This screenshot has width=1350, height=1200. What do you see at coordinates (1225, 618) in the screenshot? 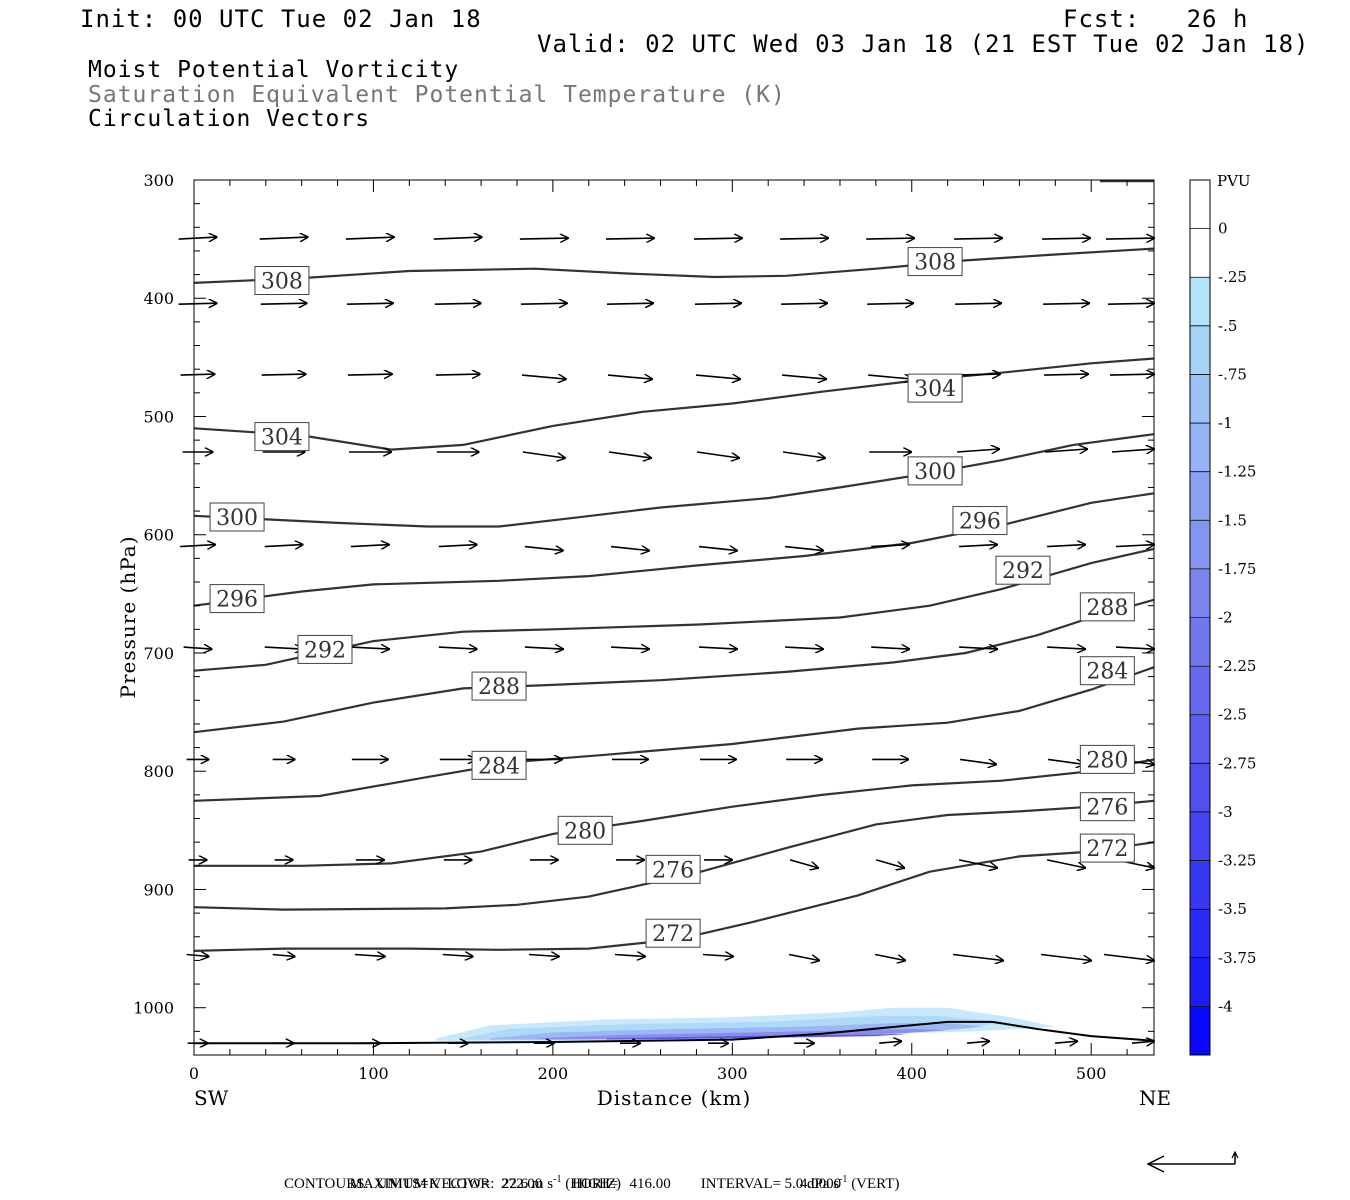
I see `colorbar-label-8: -2` at bounding box center [1225, 618].